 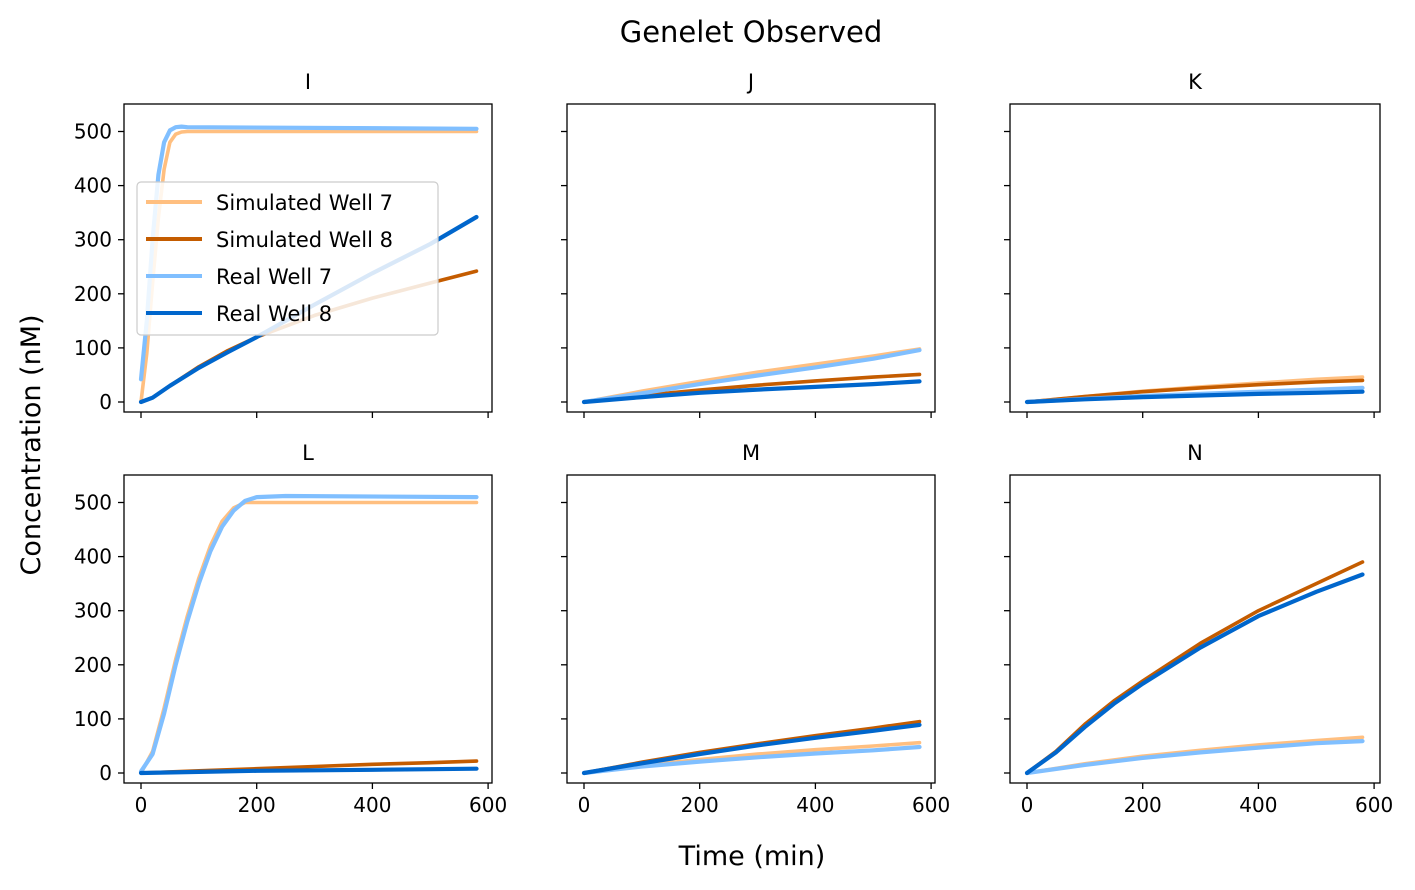 I want to click on y-axis-label: Concentration (nM), so click(x=31, y=444).